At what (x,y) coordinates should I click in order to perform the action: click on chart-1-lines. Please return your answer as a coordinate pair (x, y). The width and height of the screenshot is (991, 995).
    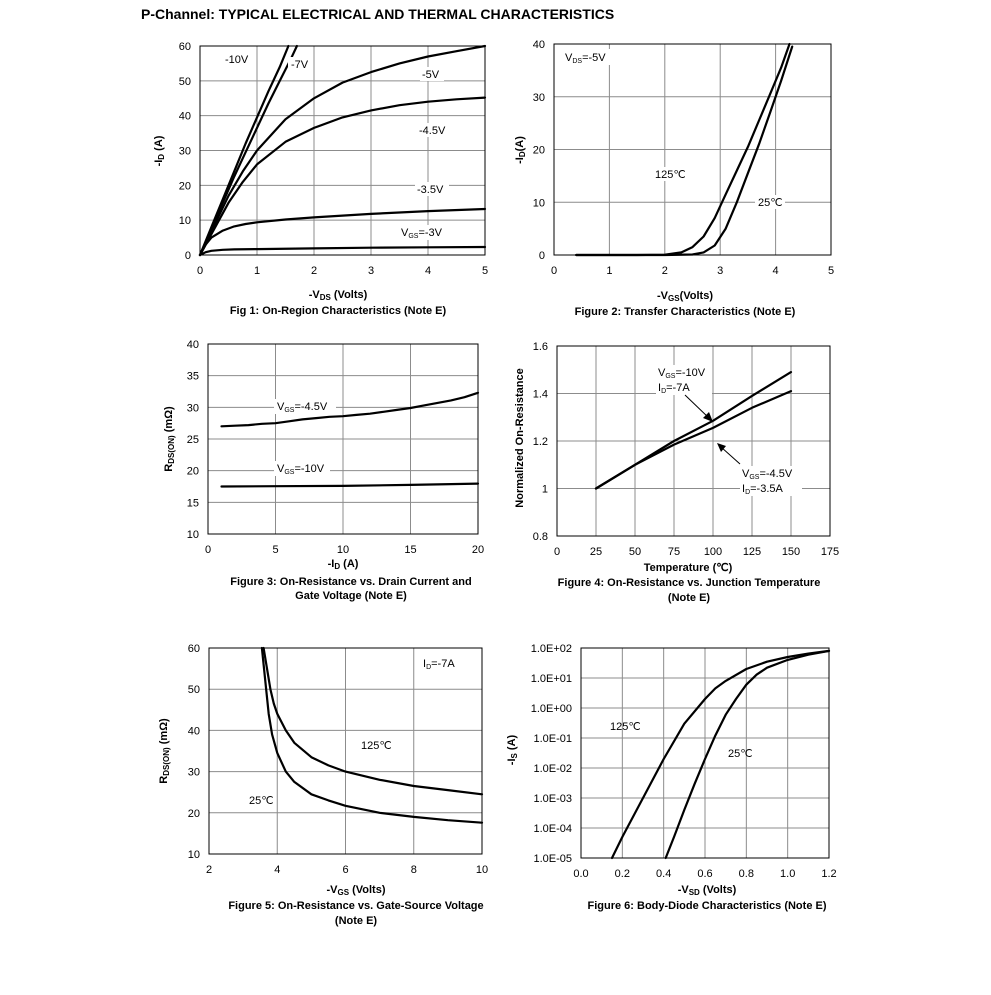
    Looking at the image, I should click on (342, 150).